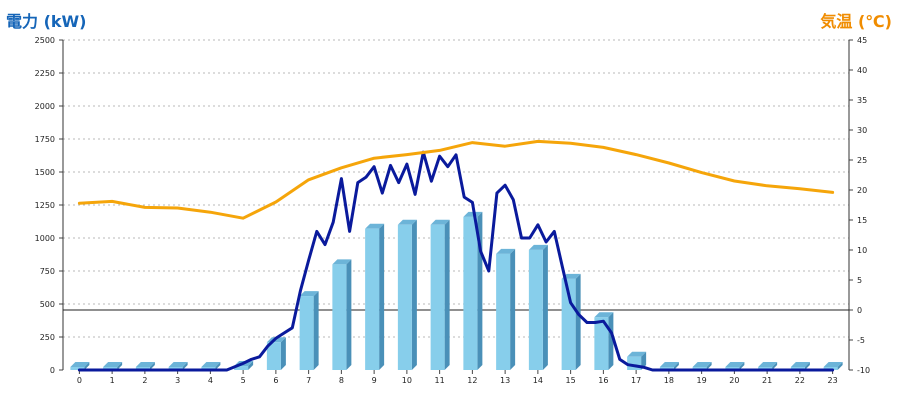  What do you see at coordinates (859, 310) in the screenshot?
I see `right-tick-label: 0` at bounding box center [859, 310].